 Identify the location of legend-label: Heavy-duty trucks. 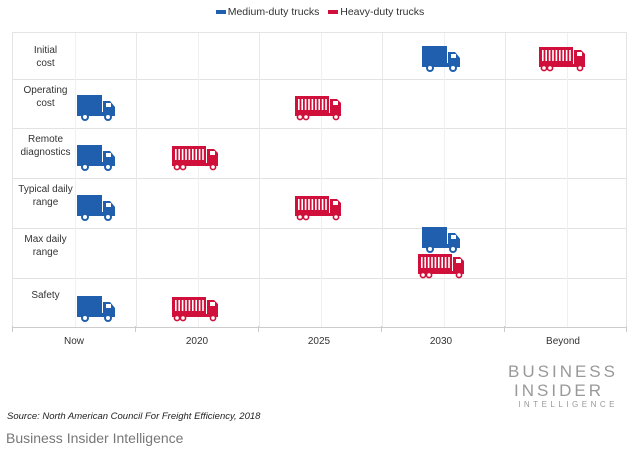
(382, 12).